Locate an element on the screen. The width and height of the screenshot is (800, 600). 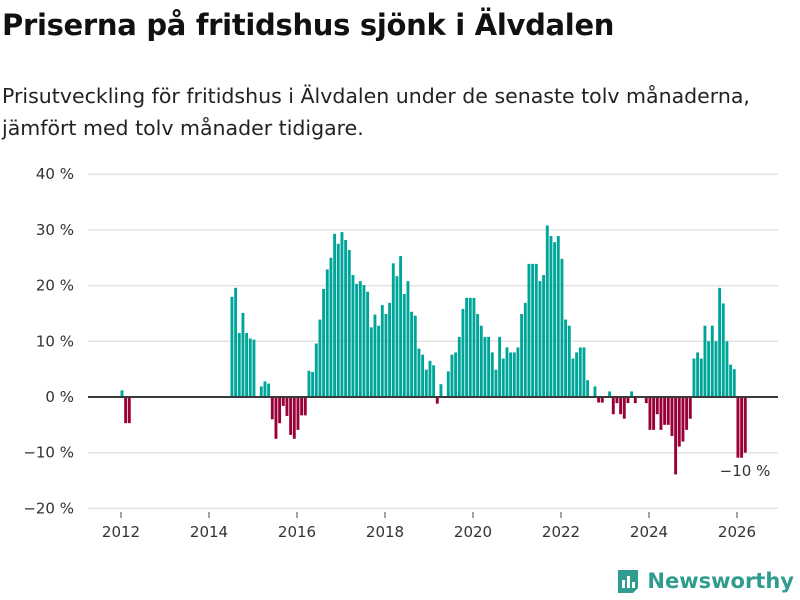
chart-title: Priserna på fritidshus sjönk i Älvdalen is located at coordinates (308, 25).